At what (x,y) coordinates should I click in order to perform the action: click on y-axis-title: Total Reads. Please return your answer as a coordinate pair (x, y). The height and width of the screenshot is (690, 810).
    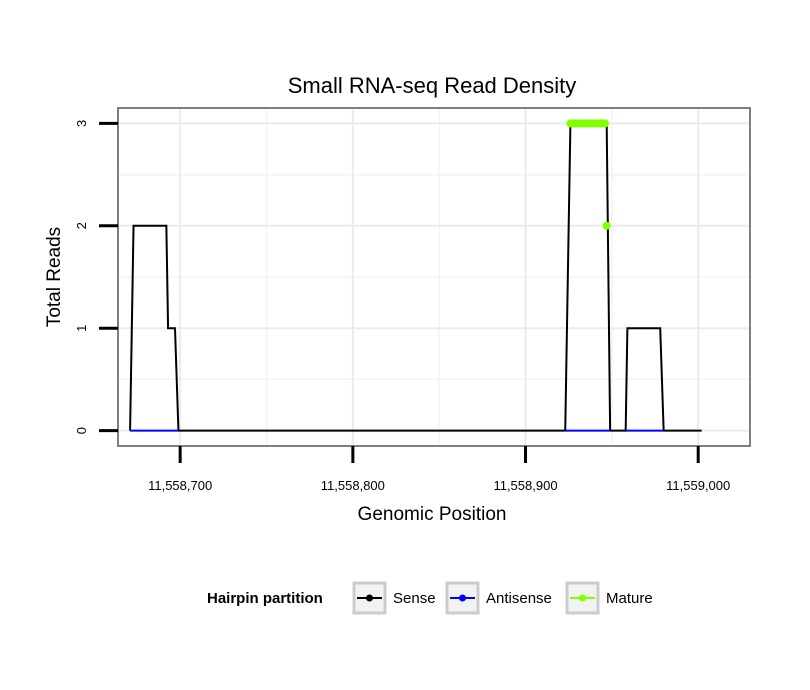
    Looking at the image, I should click on (54, 277).